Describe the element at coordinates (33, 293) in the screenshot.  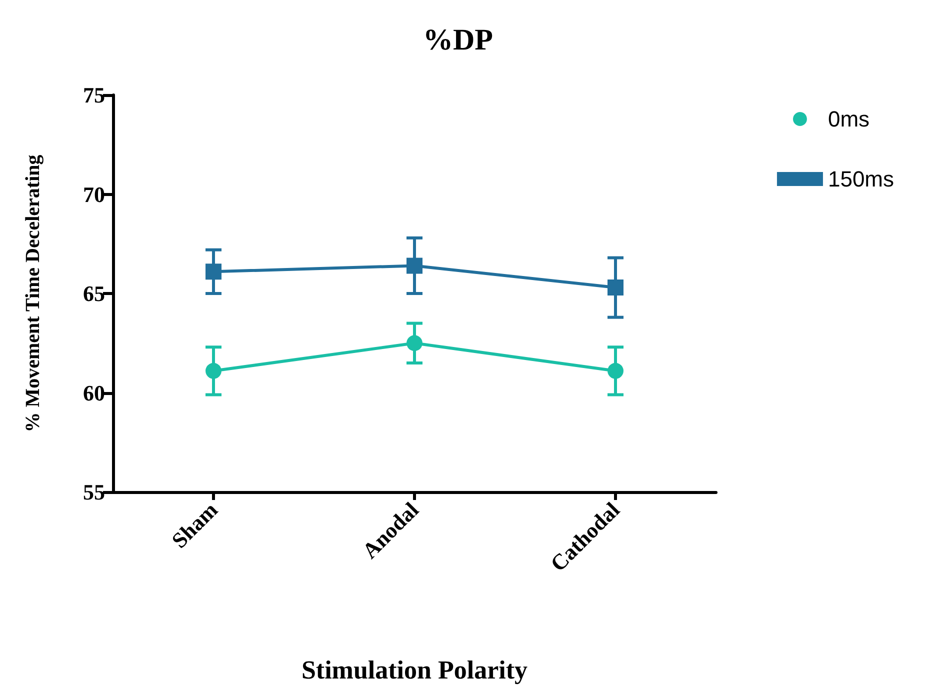
I see `y-axis-title: % Movement Time Decelerating` at that location.